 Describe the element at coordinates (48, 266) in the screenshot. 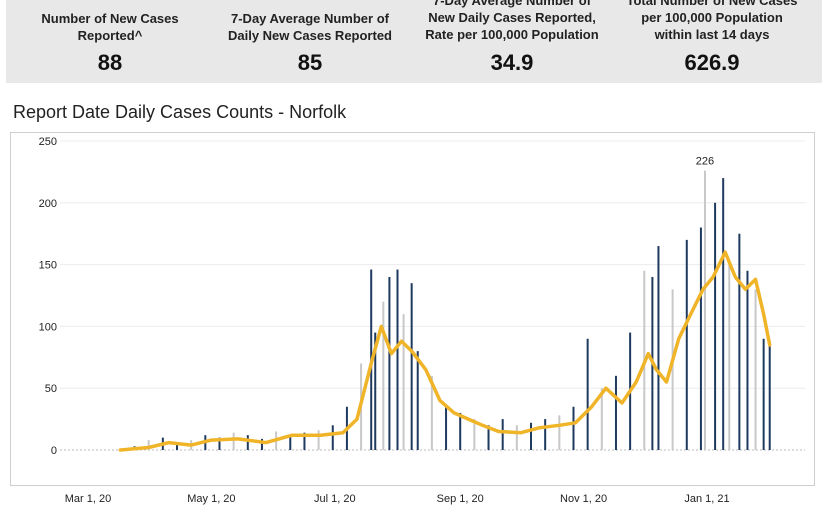

I see `y-tick-label: 150` at that location.